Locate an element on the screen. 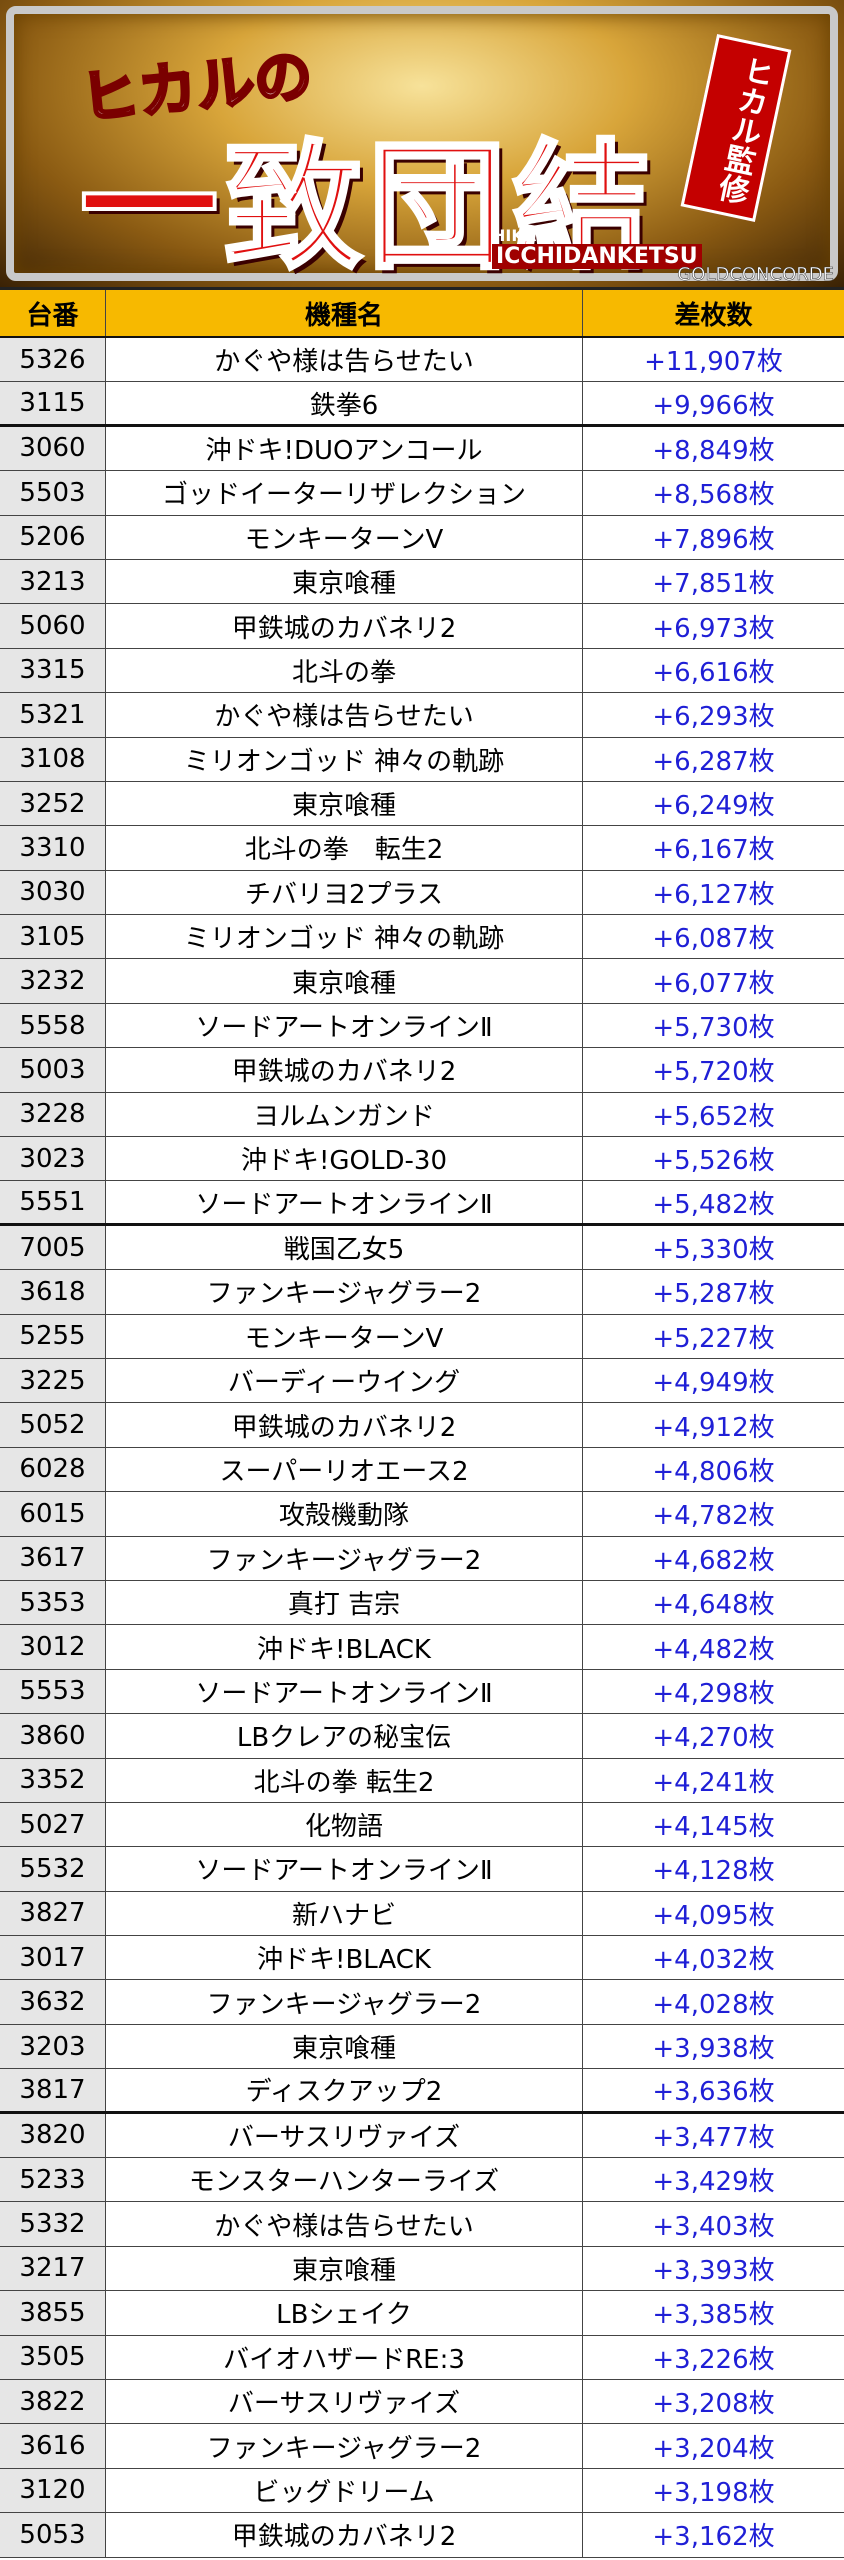  machine-number: 3203 is located at coordinates (53, 2046).